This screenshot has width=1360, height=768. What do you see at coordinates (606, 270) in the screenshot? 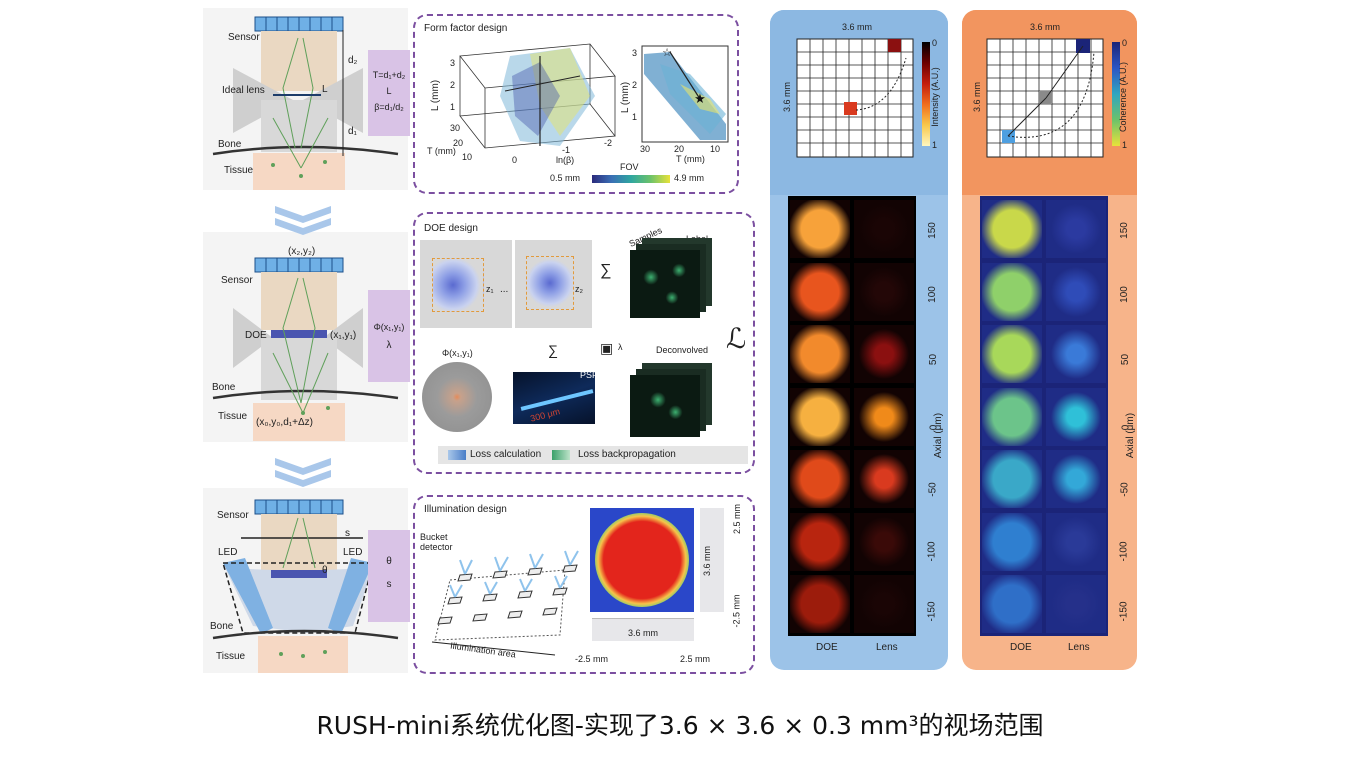
I see `sum-symbol-1: ∑` at bounding box center [606, 270].